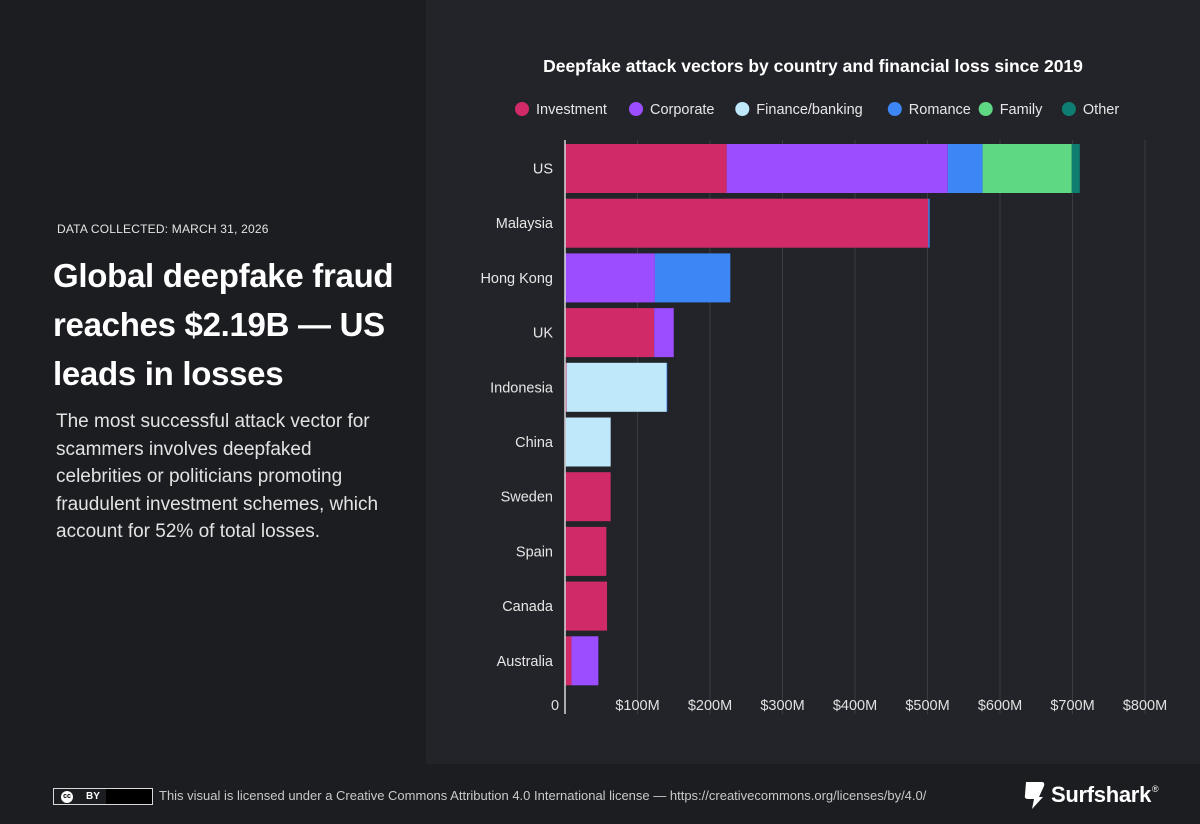 This screenshot has height=824, width=1200. What do you see at coordinates (1000, 706) in the screenshot?
I see `x-tick-label: $600M` at bounding box center [1000, 706].